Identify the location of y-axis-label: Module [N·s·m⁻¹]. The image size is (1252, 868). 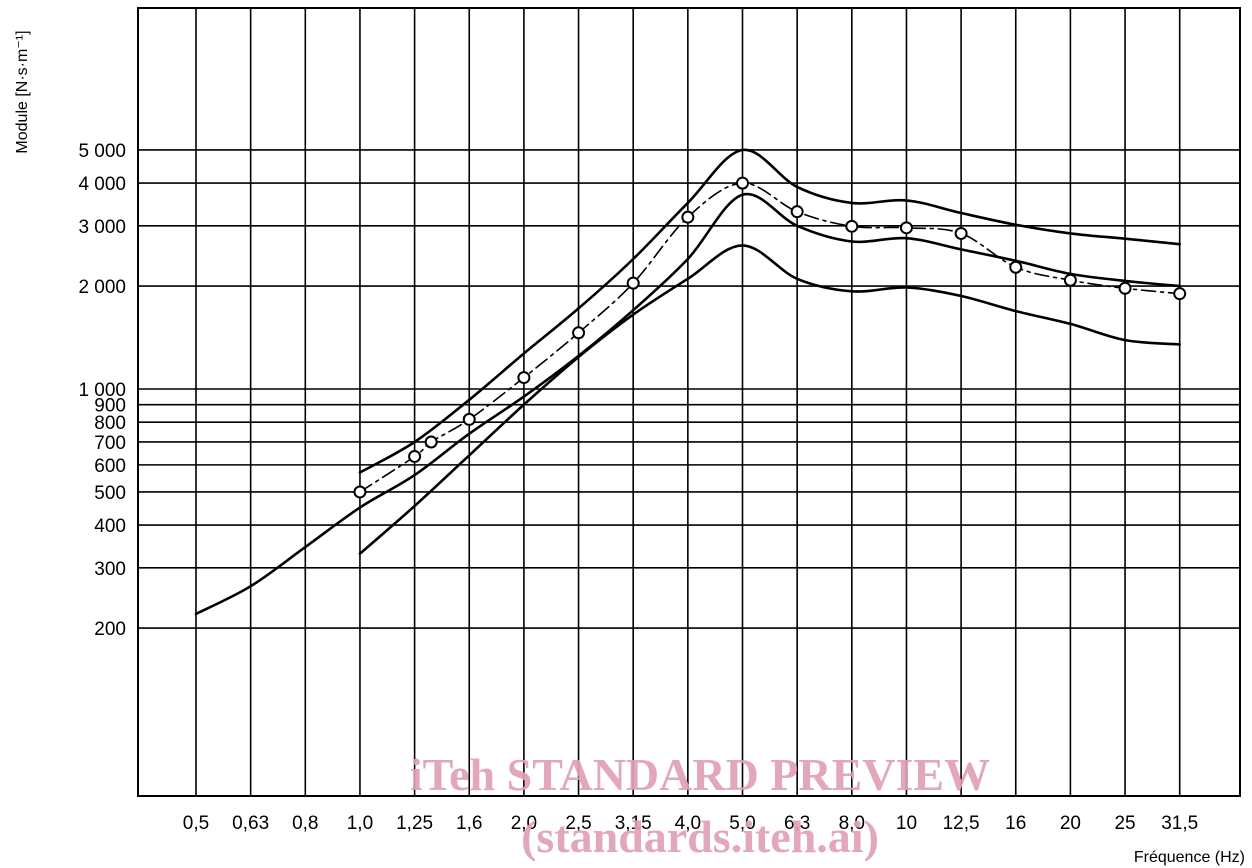
(22, 91).